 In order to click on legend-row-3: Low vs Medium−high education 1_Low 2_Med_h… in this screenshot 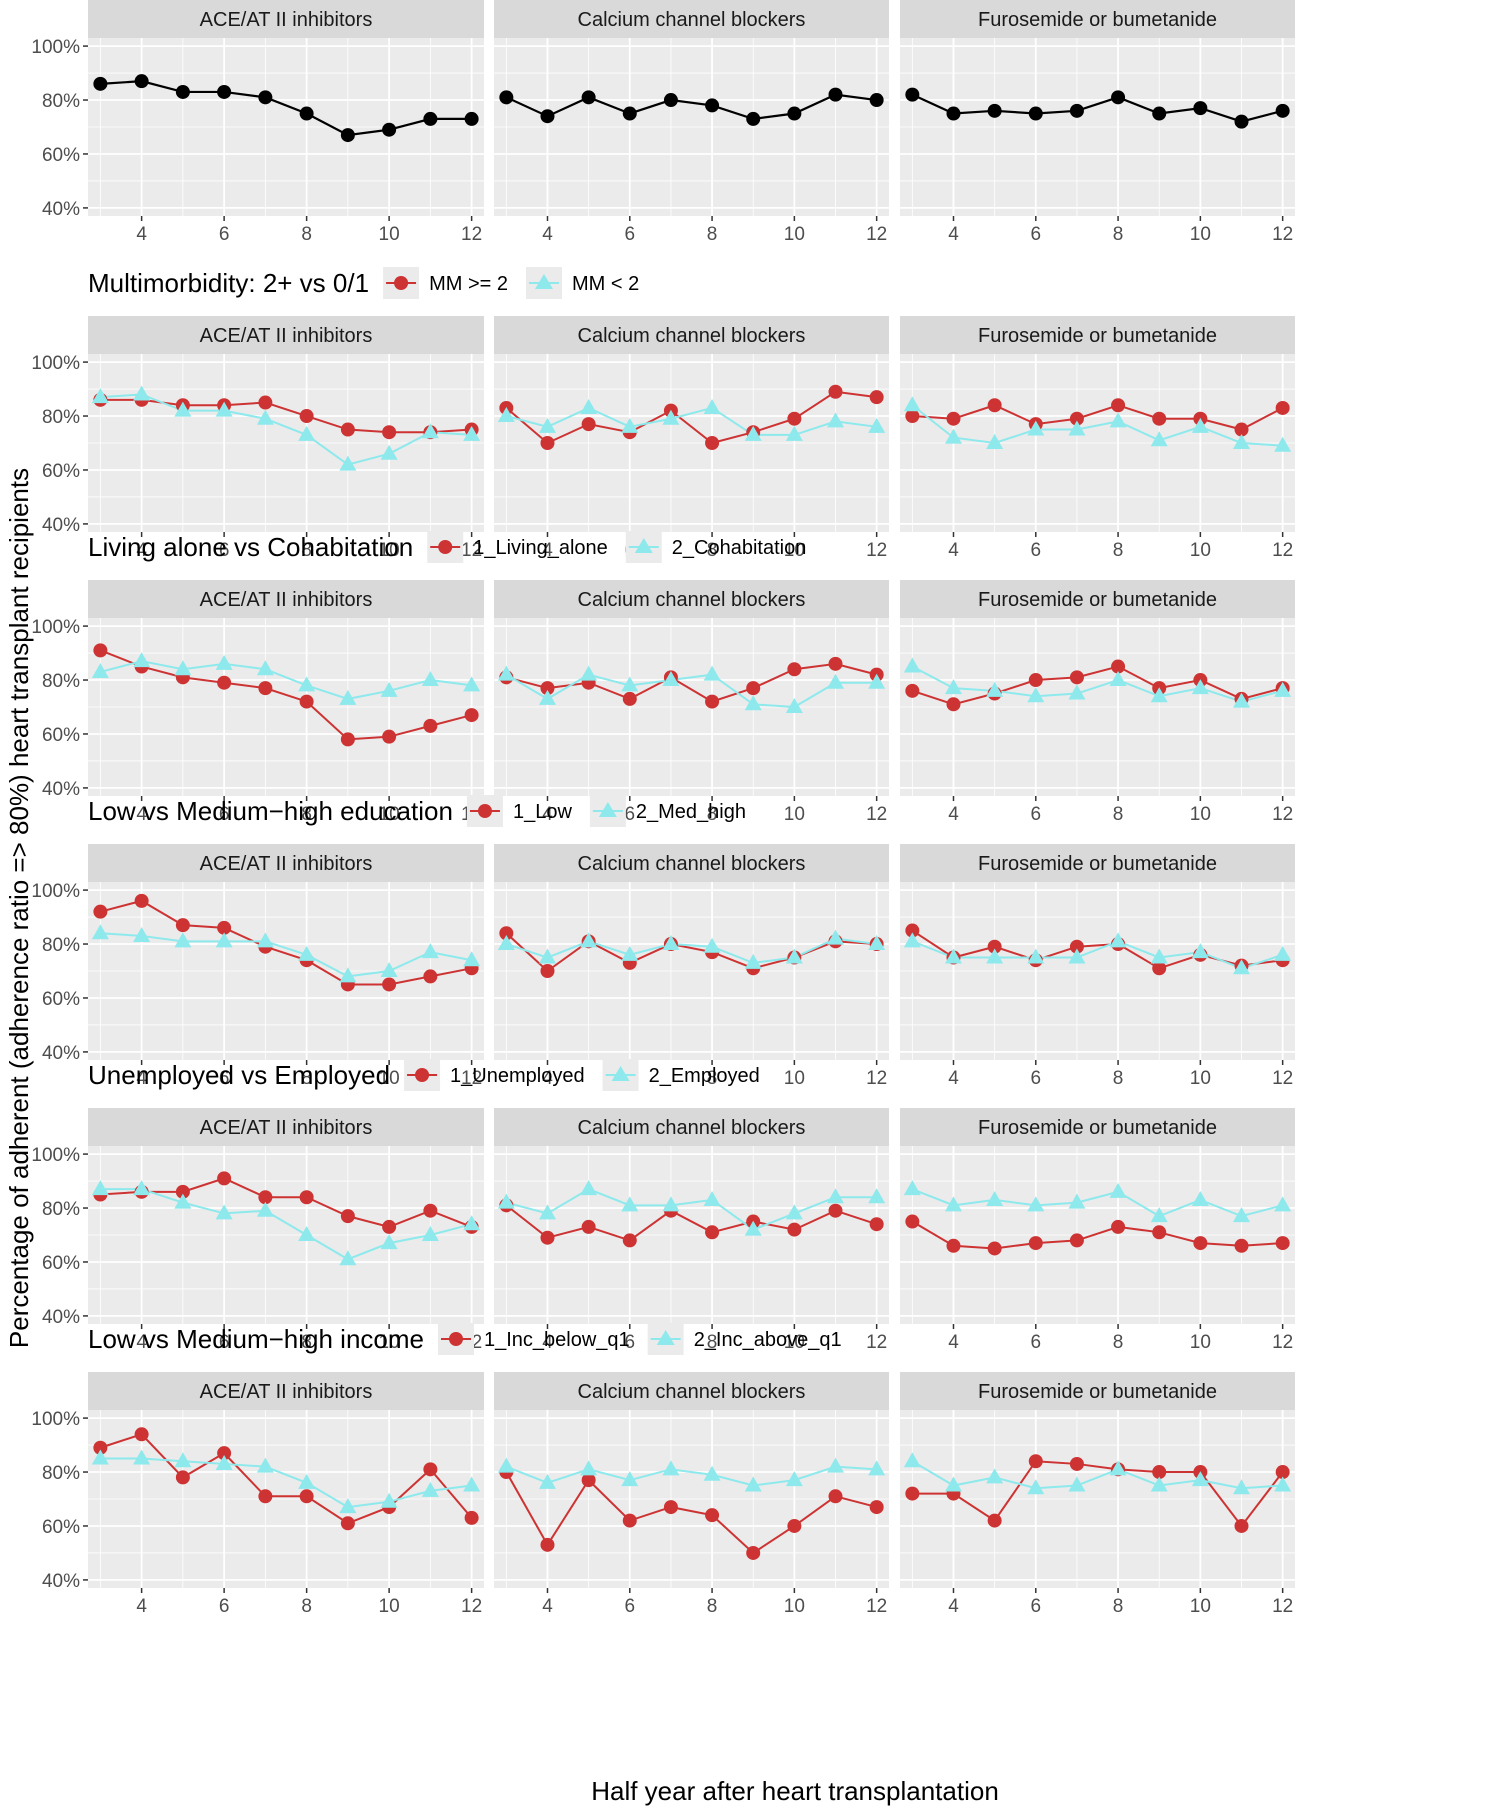, I will do `click(417, 811)`.